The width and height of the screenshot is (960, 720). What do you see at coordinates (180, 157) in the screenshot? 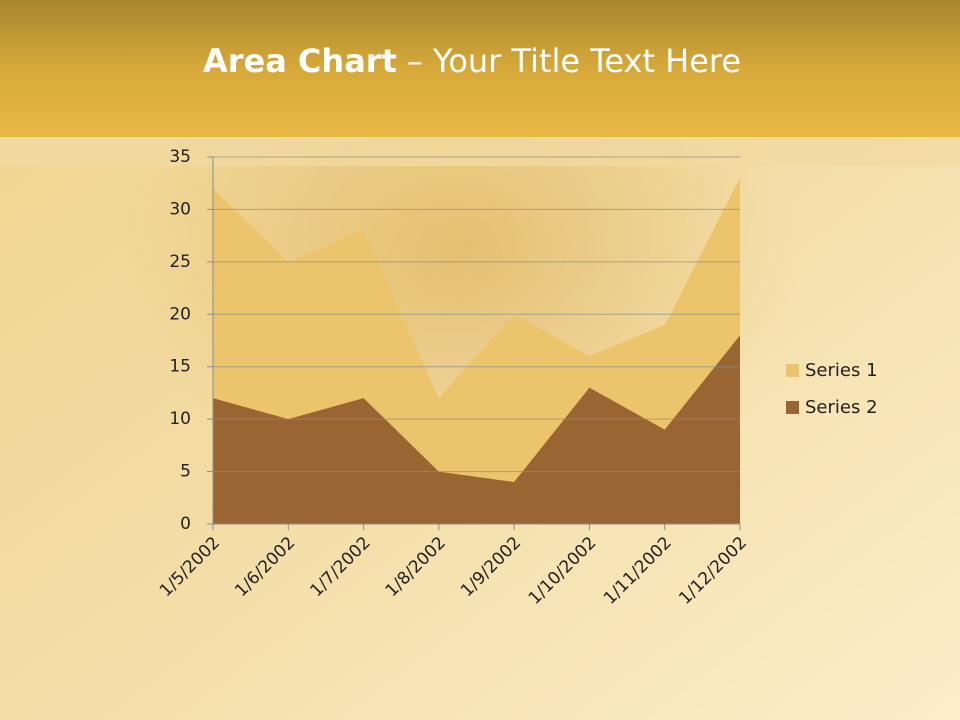
I see `y-tick-label: 35` at bounding box center [180, 157].